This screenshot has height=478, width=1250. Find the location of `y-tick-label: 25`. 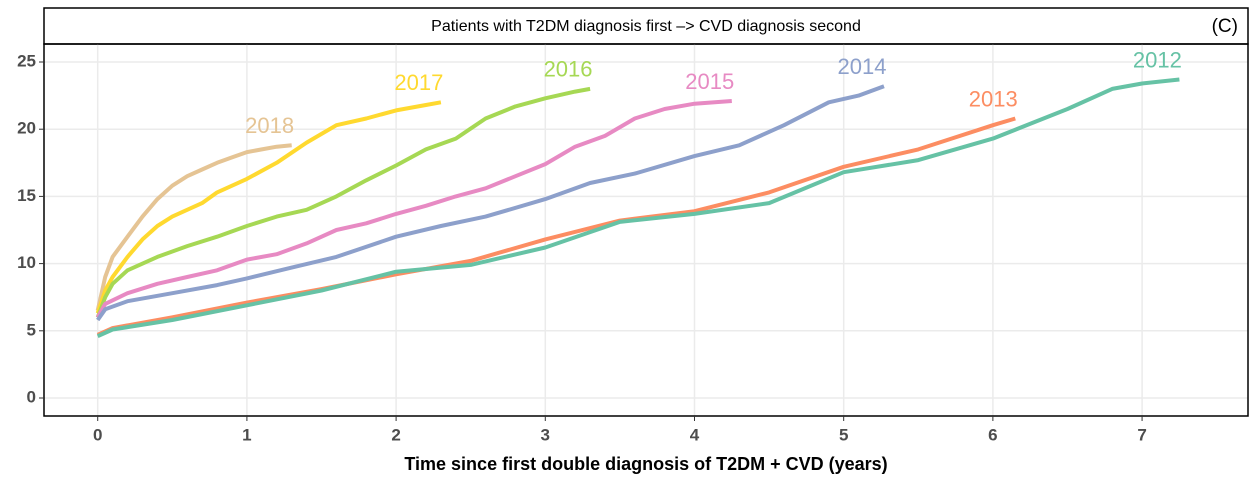

y-tick-label: 25 is located at coordinates (26, 60).